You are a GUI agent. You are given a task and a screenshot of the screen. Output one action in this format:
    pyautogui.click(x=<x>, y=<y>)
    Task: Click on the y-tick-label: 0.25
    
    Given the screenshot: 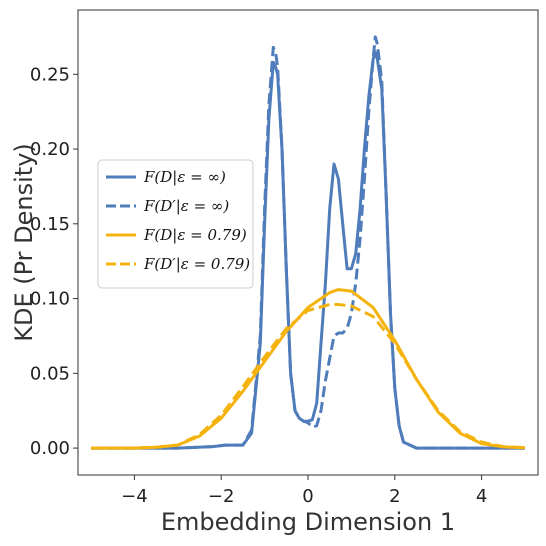 What is the action you would take?
    pyautogui.click(x=50, y=74)
    